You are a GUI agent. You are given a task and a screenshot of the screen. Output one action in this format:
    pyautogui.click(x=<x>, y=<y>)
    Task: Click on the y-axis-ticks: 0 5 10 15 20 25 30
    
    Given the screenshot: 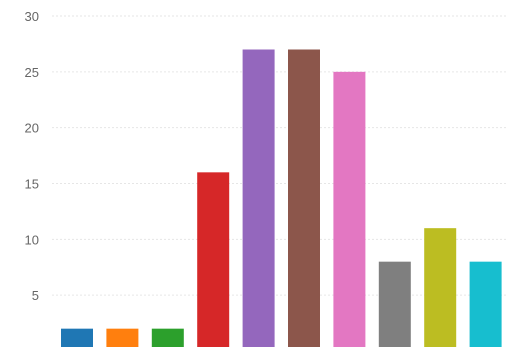 What is the action you would take?
    pyautogui.click(x=32, y=178)
    